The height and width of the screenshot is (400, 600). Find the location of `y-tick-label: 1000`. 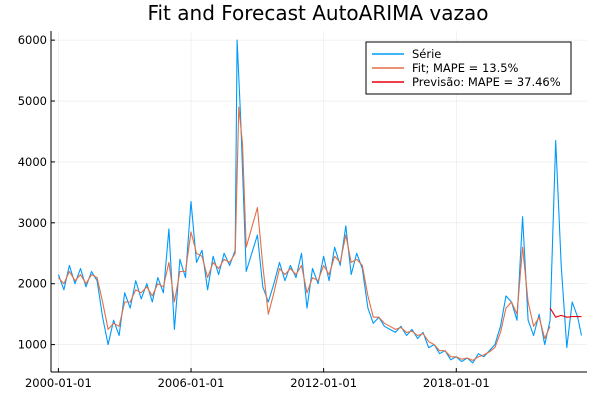

y-tick-label: 1000 is located at coordinates (32, 345).